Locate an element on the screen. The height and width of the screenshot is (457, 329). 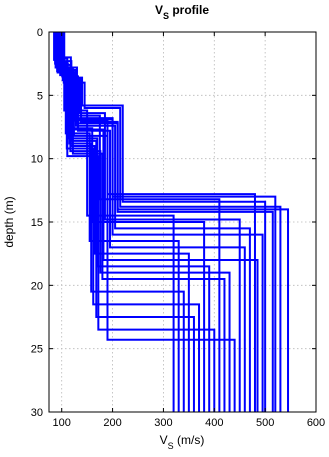
y-tick-label: 30 is located at coordinates (37, 413).